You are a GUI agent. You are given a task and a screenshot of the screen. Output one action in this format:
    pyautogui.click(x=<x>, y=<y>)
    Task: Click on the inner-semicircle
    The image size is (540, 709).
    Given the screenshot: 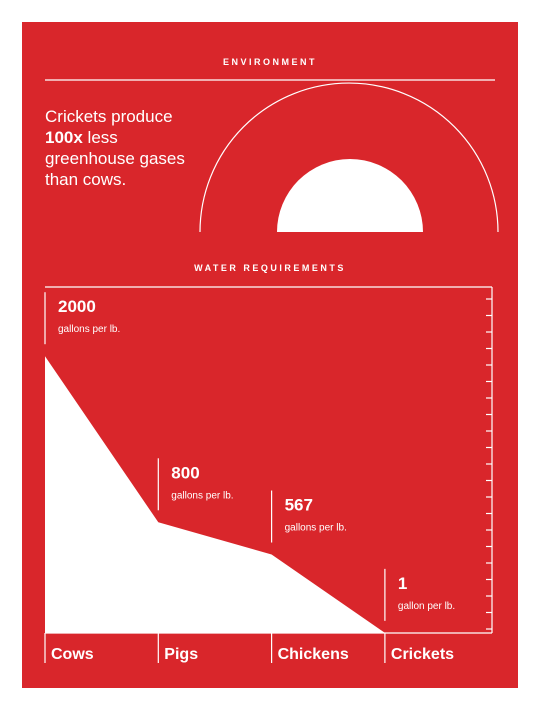 What is the action you would take?
    pyautogui.click(x=350, y=195)
    